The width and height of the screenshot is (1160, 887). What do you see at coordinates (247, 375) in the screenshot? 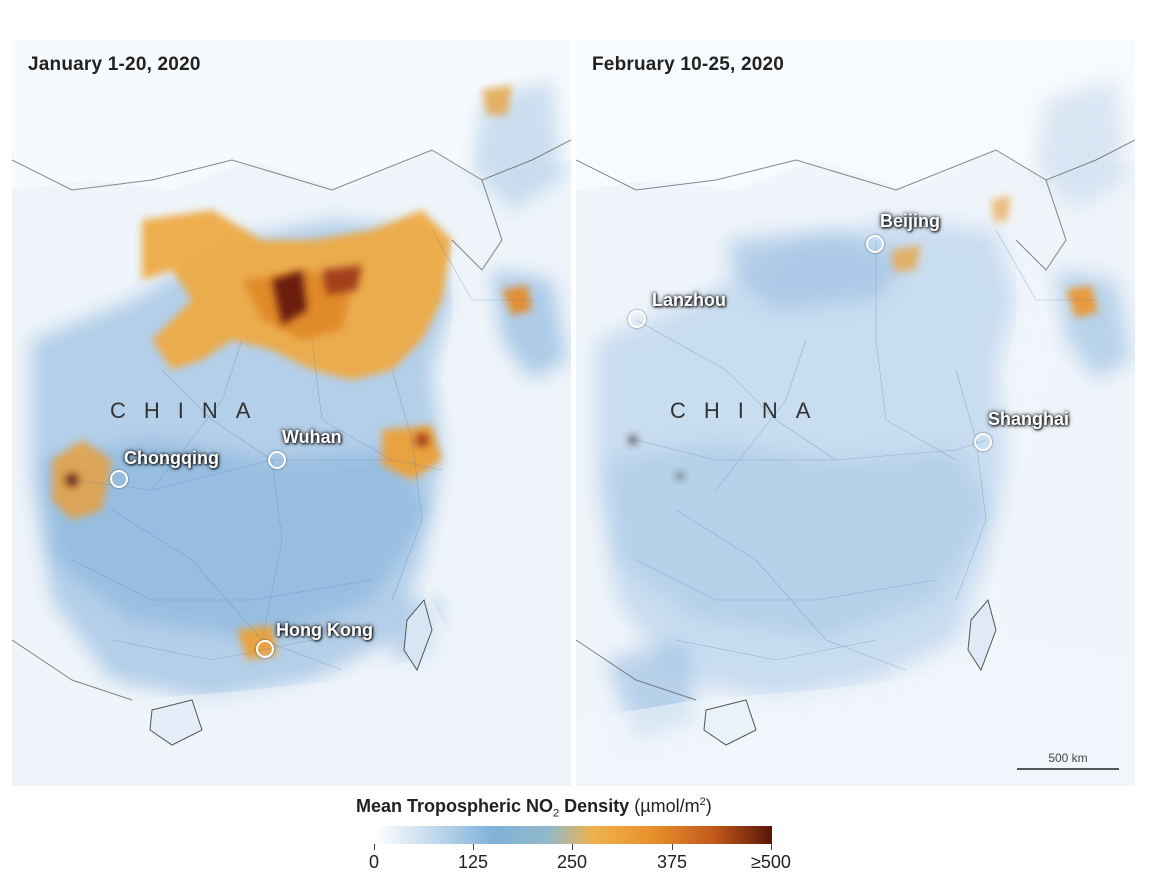
I see `peak-no2-hotspots` at bounding box center [247, 375].